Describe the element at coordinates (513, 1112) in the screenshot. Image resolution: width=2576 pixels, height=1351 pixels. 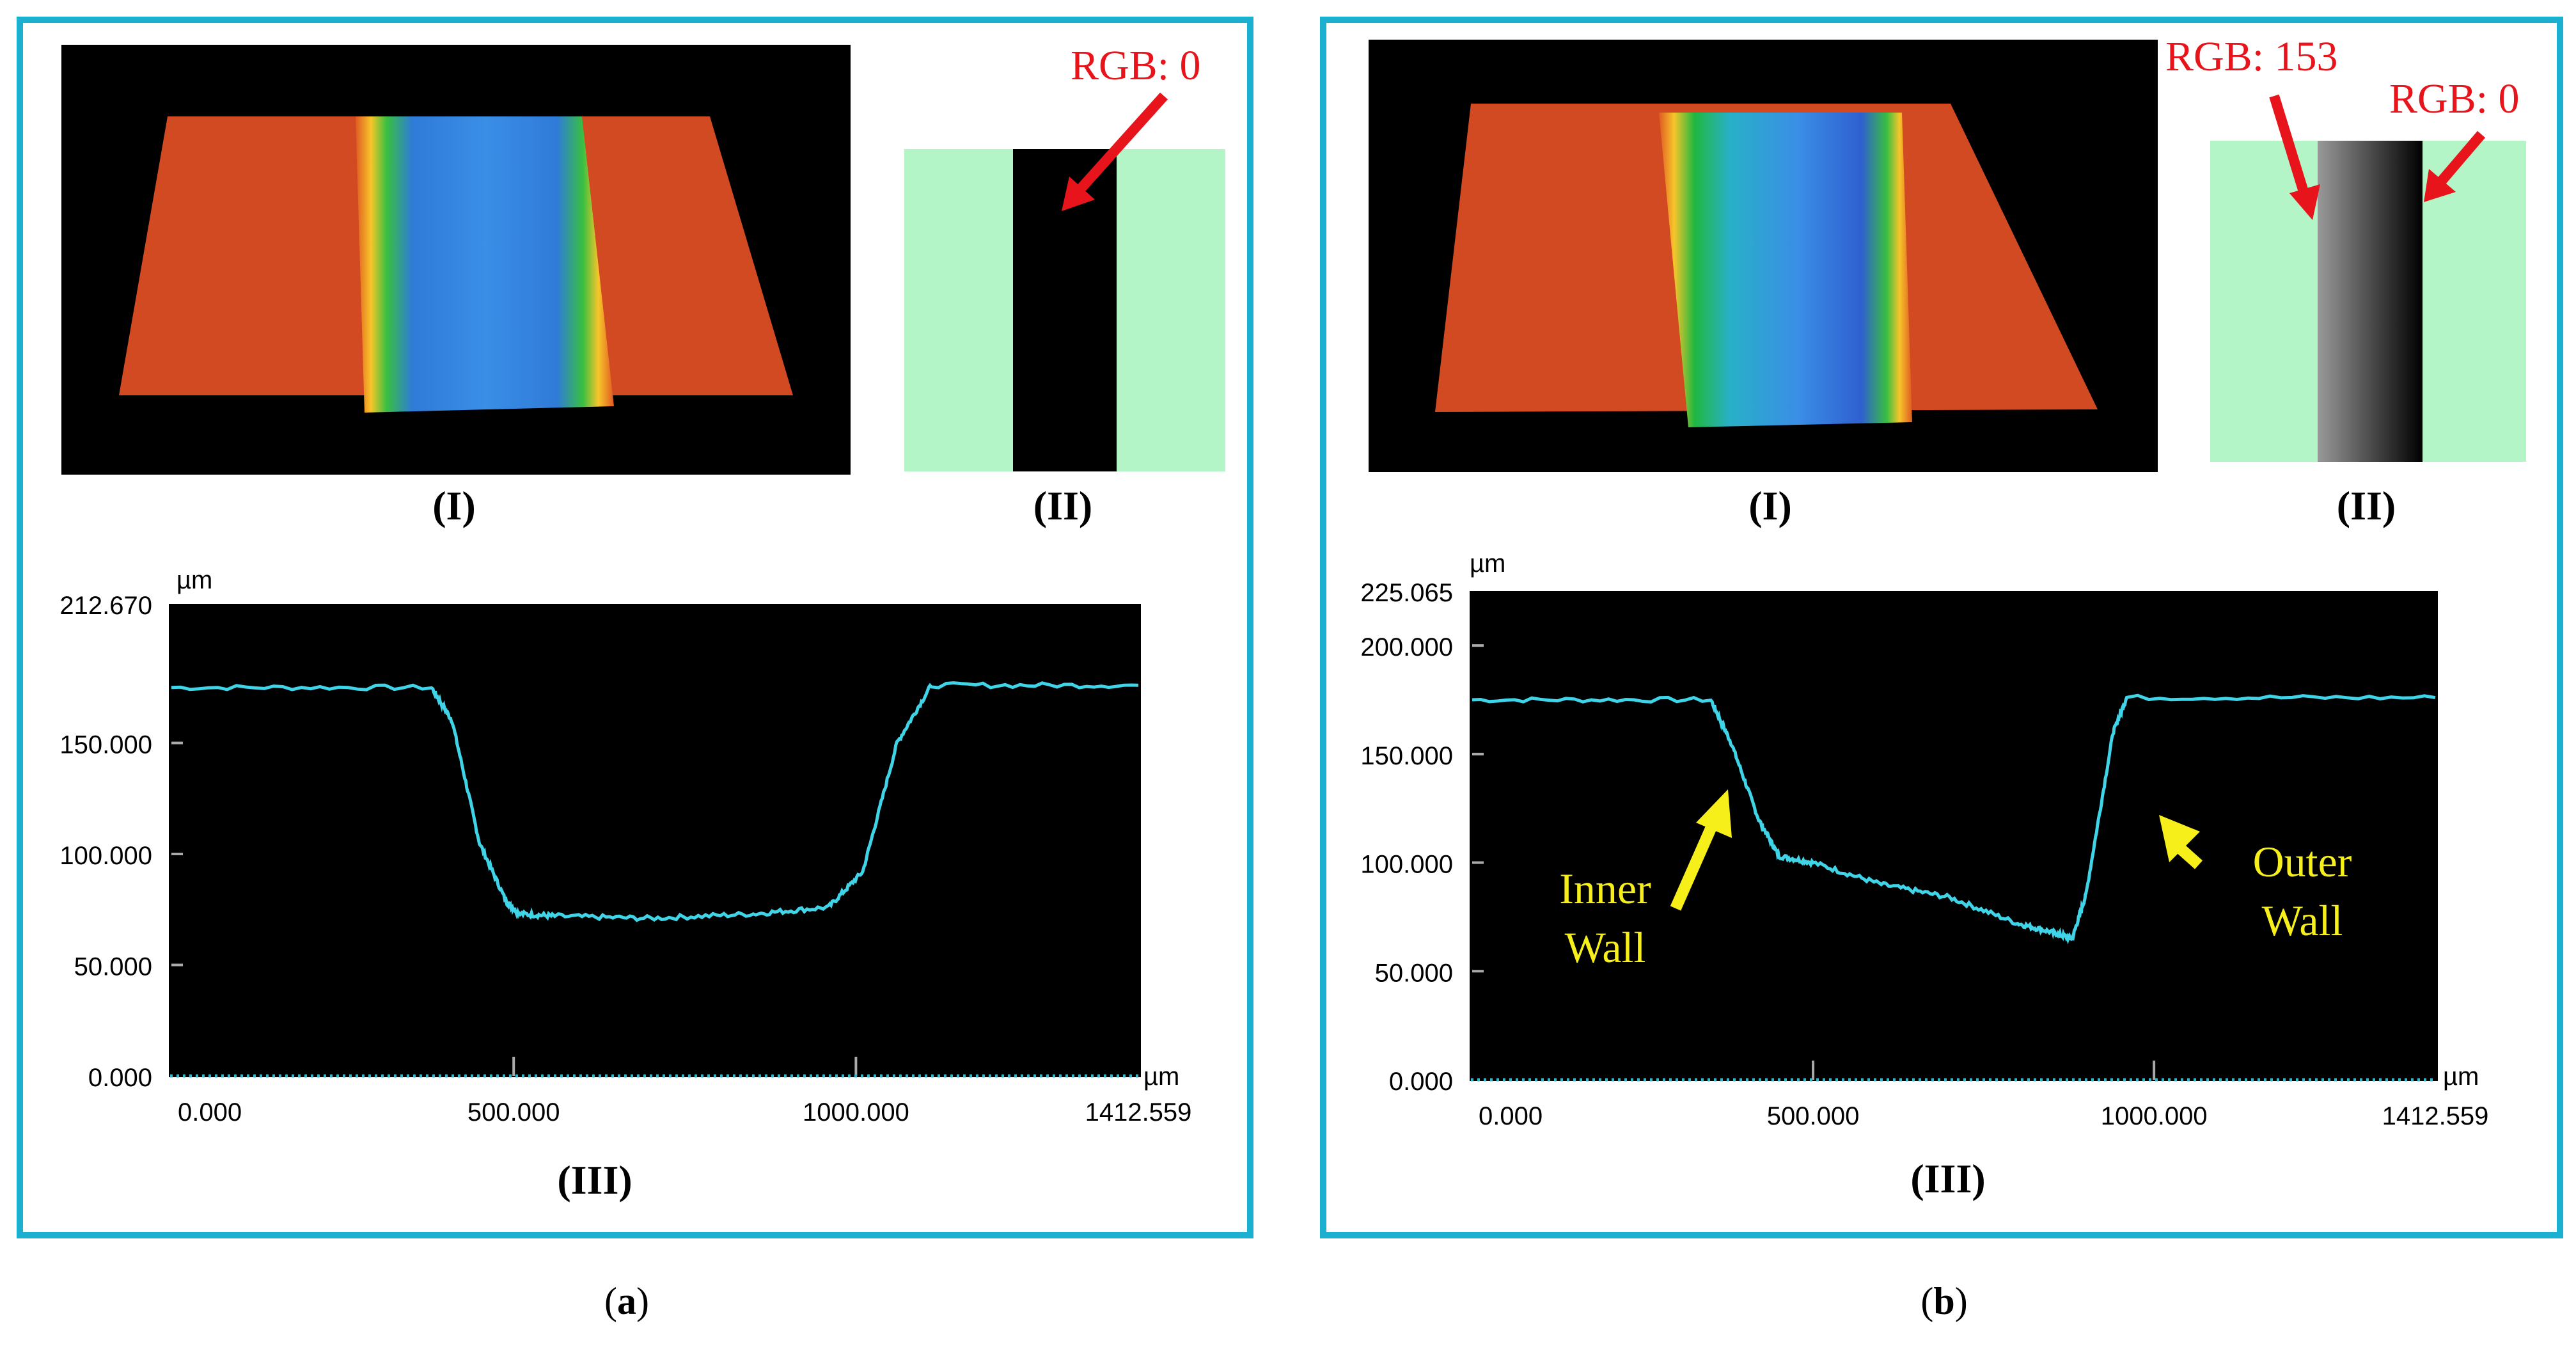
I see `chart-a-x-tick-label-1: 500.000` at that location.